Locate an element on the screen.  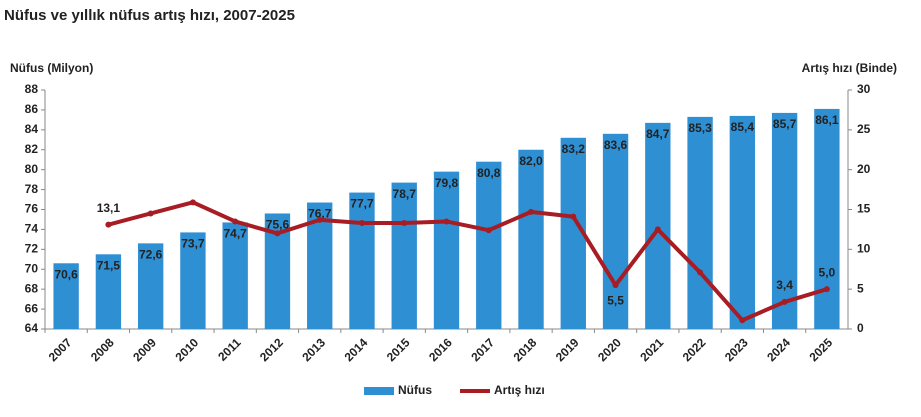
legend-label: Artış hızı is located at coordinates (519, 390).